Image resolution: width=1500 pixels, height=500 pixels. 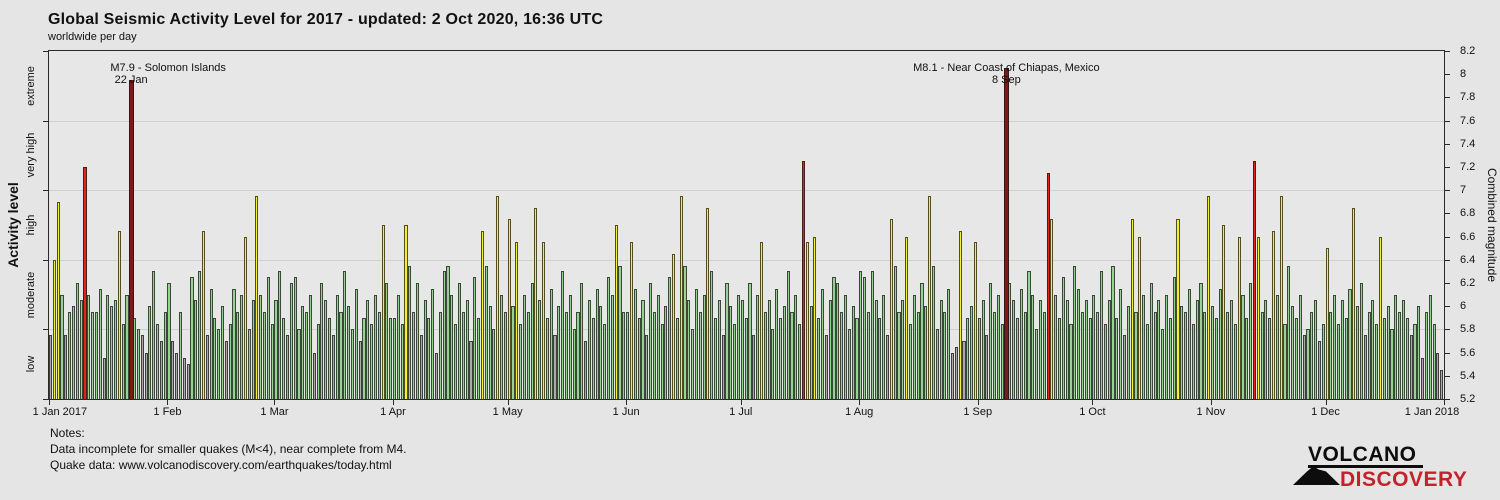 I want to click on magnitude-tick-label: 7.6, so click(x=1468, y=120).